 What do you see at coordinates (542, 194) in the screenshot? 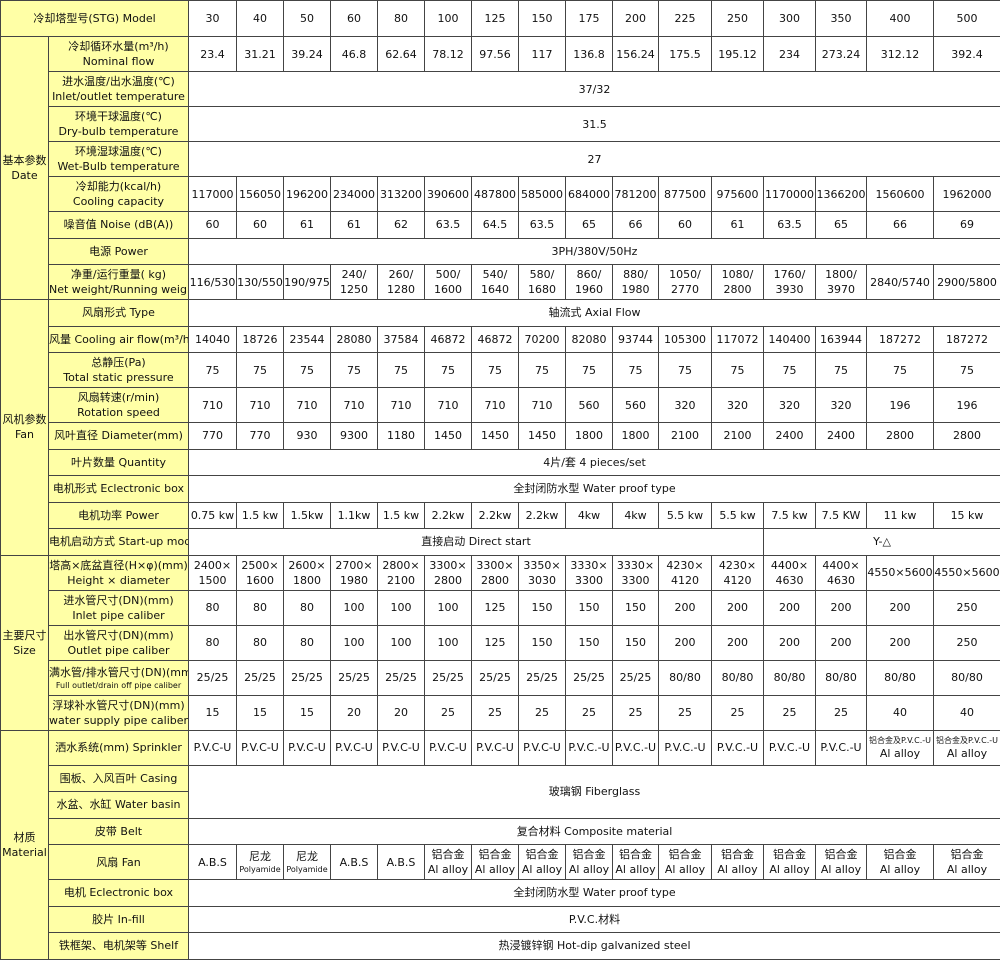
I see `value-cell: 585000` at bounding box center [542, 194].